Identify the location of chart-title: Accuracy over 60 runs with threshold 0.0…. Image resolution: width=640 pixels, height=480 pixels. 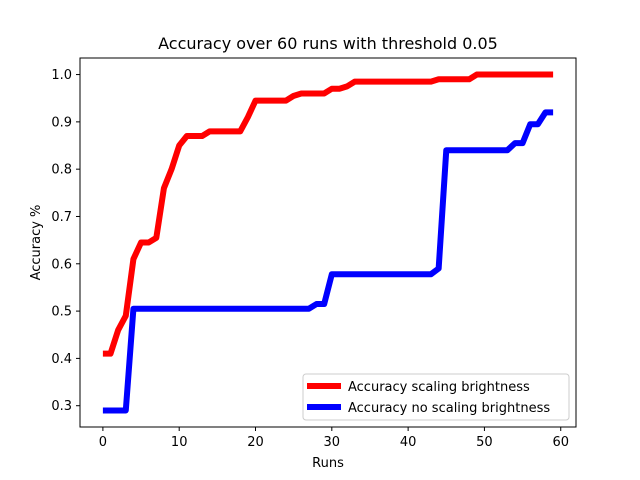
(328, 43).